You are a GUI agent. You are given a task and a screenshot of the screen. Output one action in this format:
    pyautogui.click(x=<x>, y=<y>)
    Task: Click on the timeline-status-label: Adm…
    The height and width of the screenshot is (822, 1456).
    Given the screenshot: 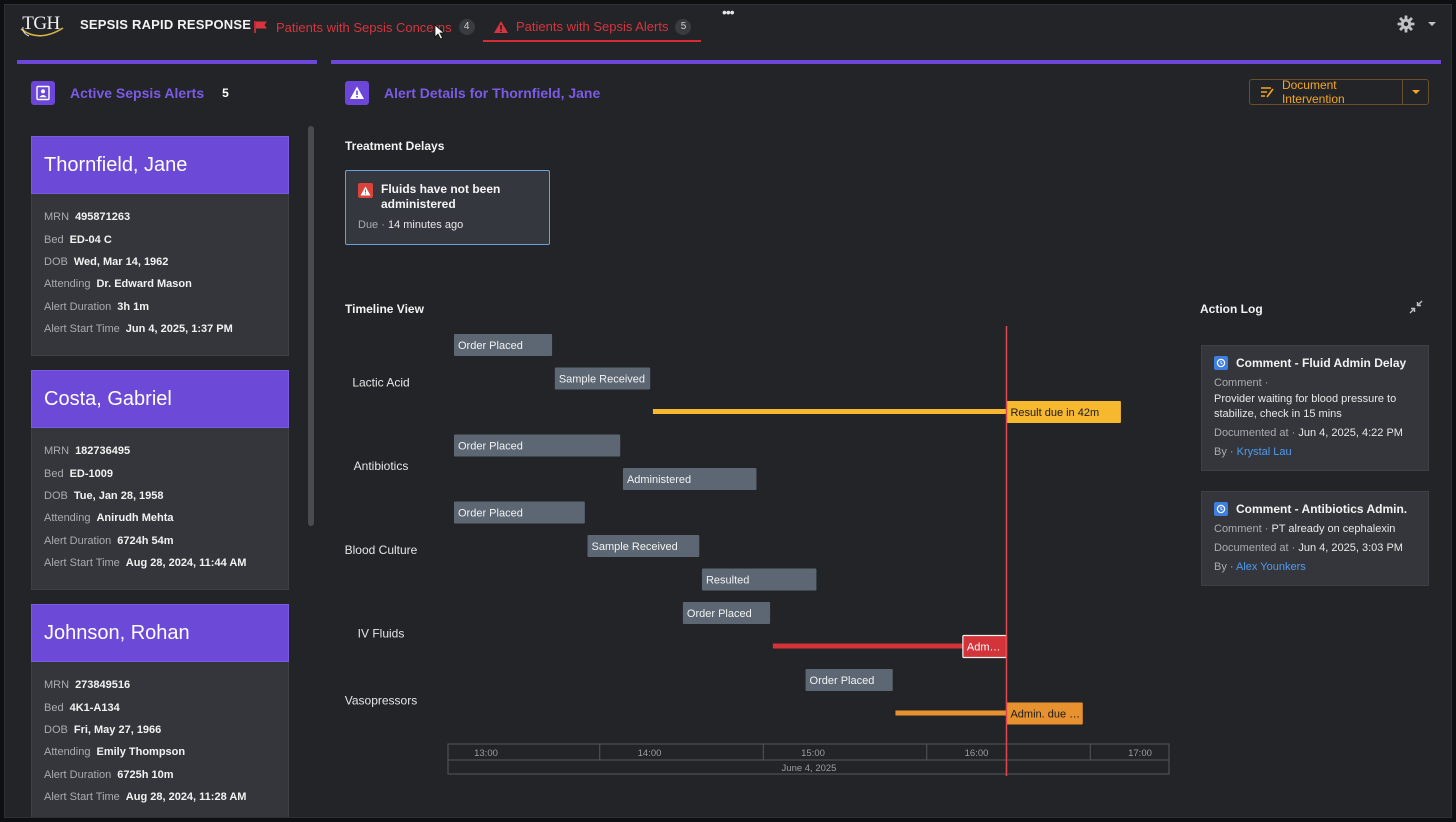 What is the action you would take?
    pyautogui.click(x=984, y=648)
    